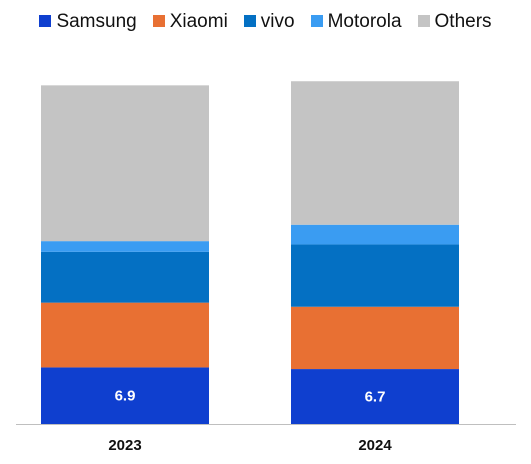  I want to click on bar-segment-others-2024, so click(375, 153).